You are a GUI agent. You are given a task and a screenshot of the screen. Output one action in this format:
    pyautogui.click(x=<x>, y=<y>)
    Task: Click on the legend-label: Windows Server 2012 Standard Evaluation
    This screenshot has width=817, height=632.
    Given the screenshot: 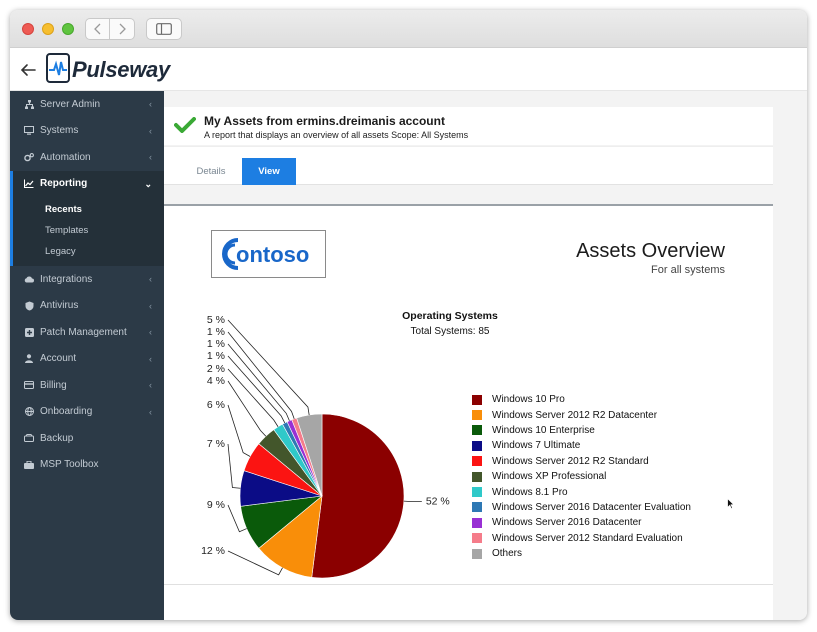 What is the action you would take?
    pyautogui.click(x=587, y=538)
    